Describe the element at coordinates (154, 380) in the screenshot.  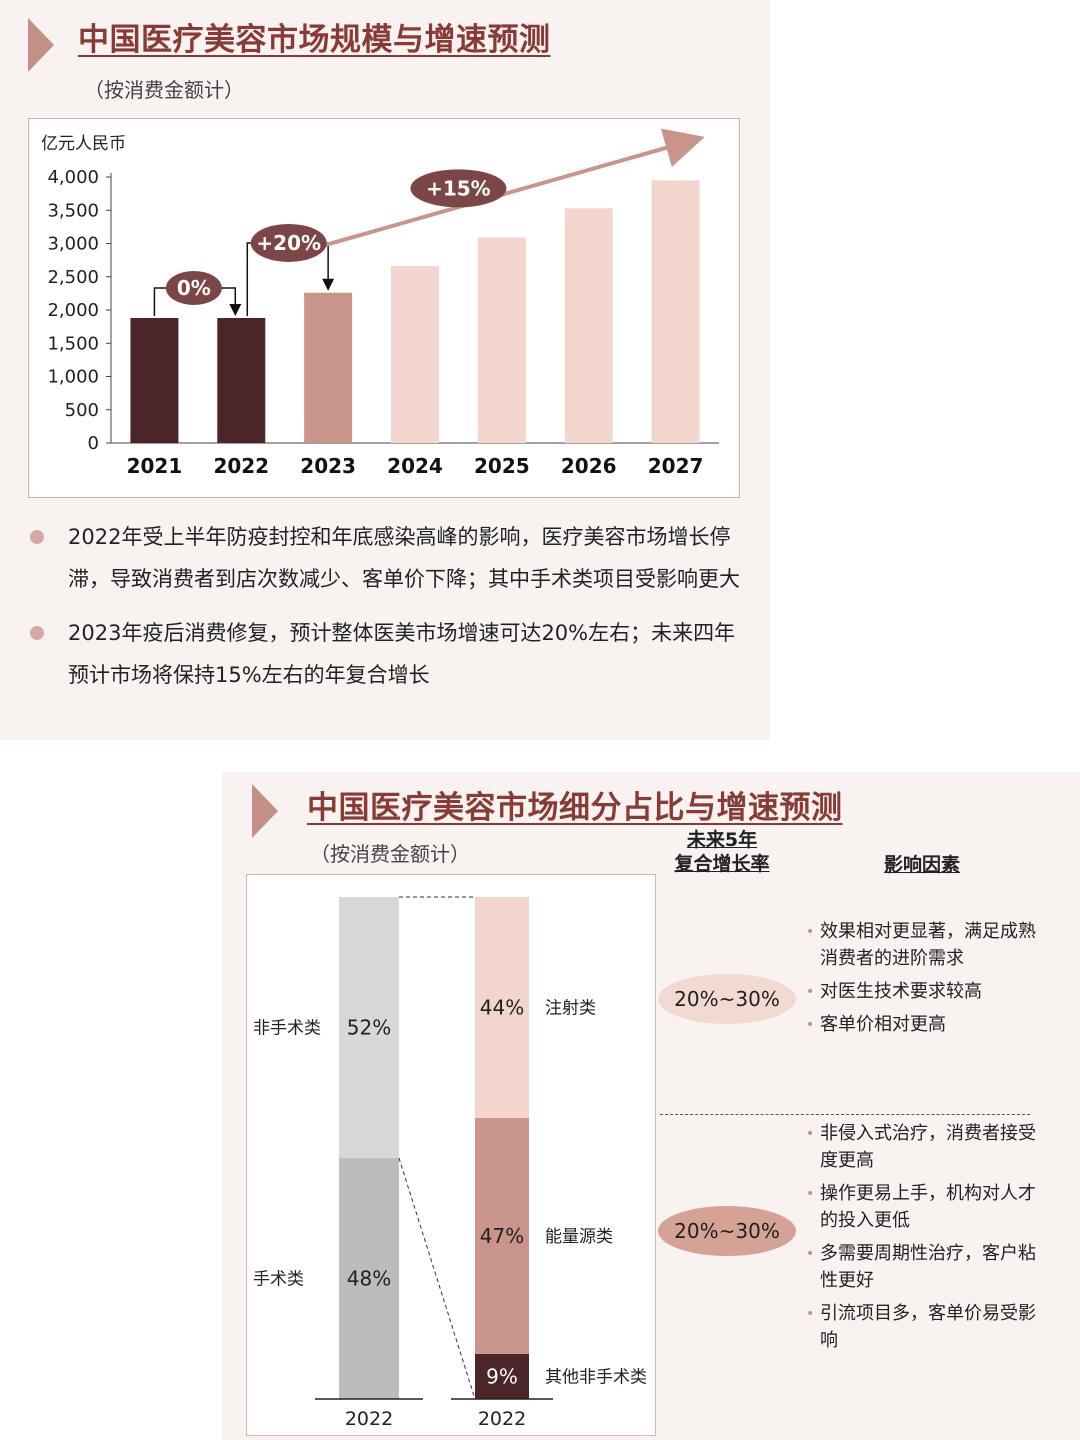
I see `bar-2021` at that location.